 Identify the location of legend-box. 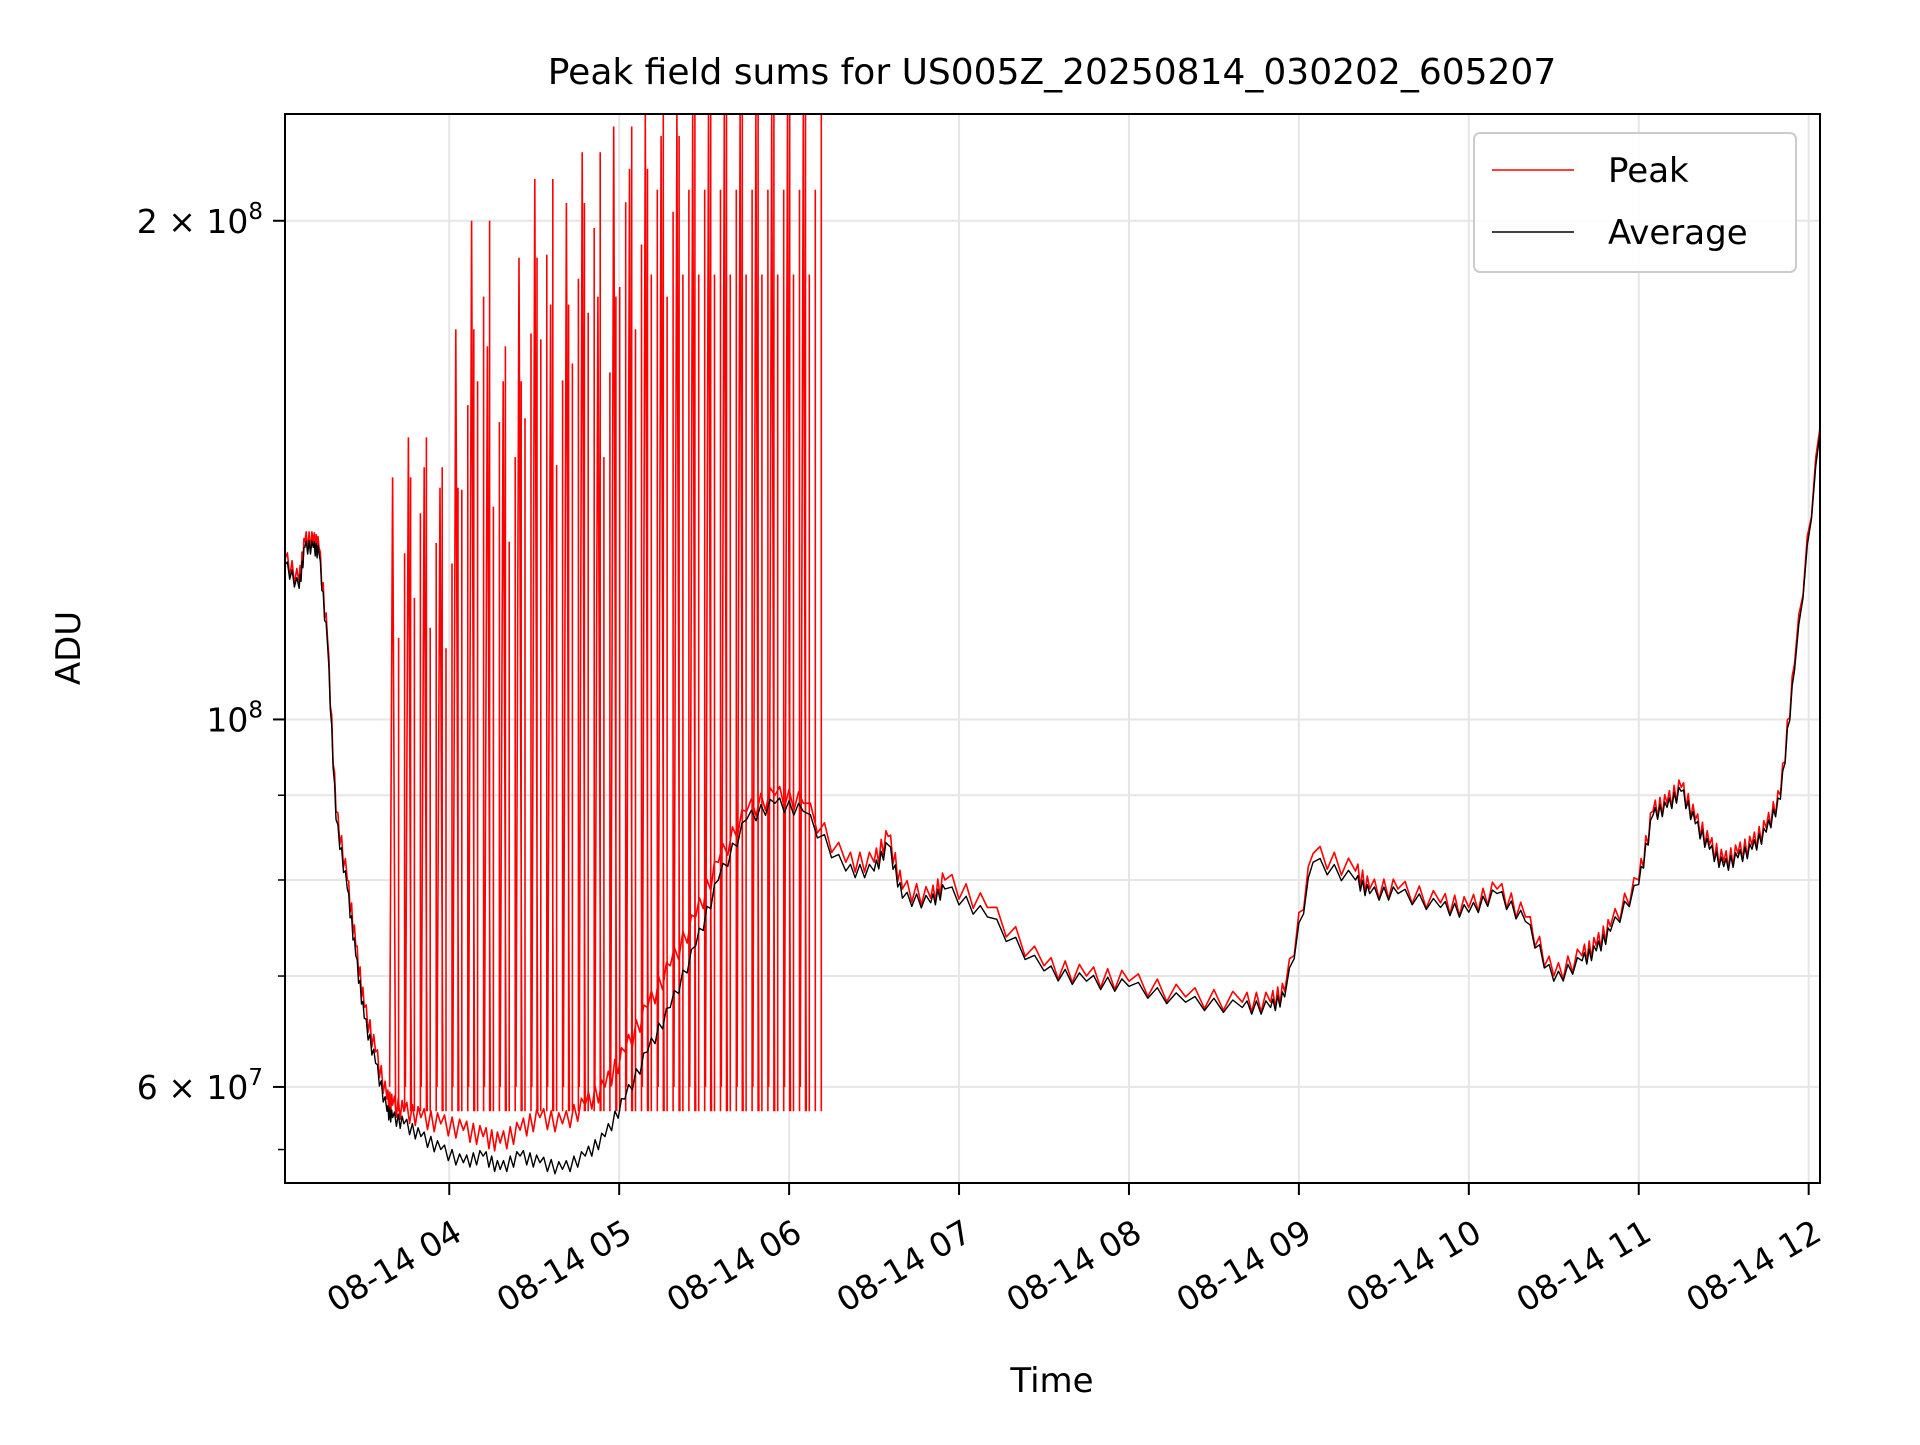
(1635, 202).